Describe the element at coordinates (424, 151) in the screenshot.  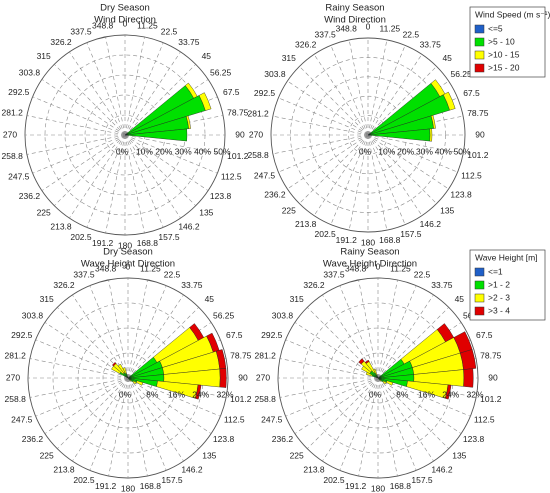
I see `radius-tick-label: 30%` at that location.